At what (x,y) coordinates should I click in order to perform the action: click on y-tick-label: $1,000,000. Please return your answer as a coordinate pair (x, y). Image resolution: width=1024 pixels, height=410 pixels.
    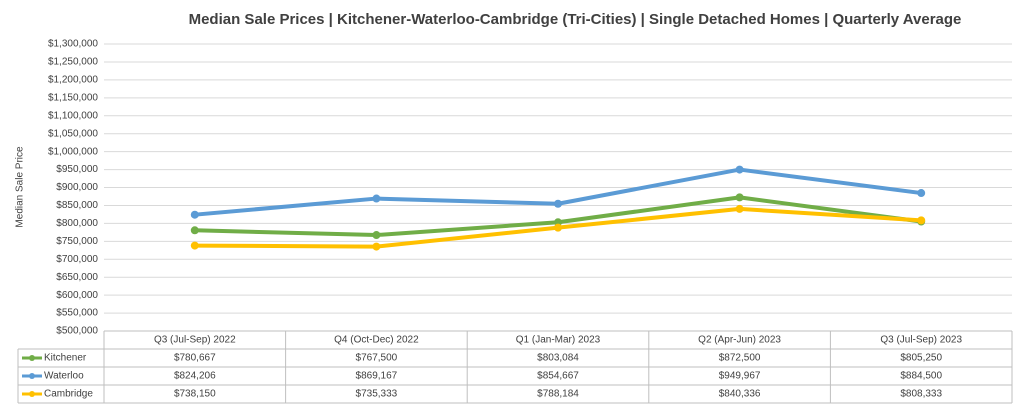
    Looking at the image, I should click on (73, 151).